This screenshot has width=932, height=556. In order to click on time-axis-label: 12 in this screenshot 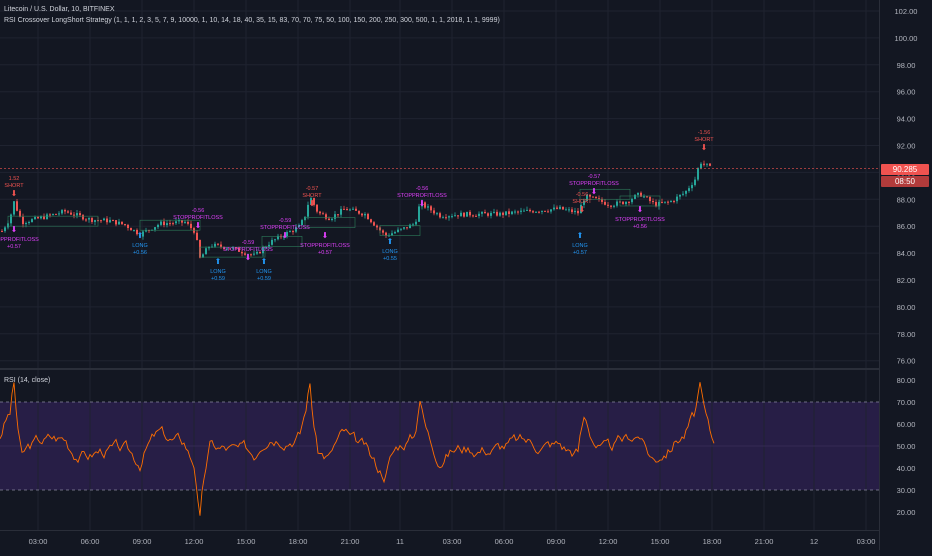, I will do `click(814, 541)`.